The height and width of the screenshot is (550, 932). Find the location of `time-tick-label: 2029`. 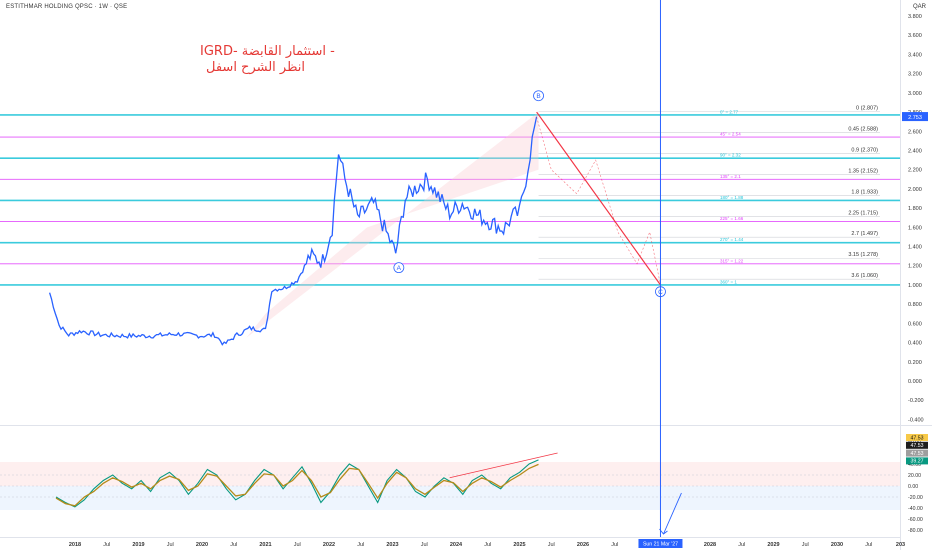

time-tick-label: 2029 is located at coordinates (773, 545).